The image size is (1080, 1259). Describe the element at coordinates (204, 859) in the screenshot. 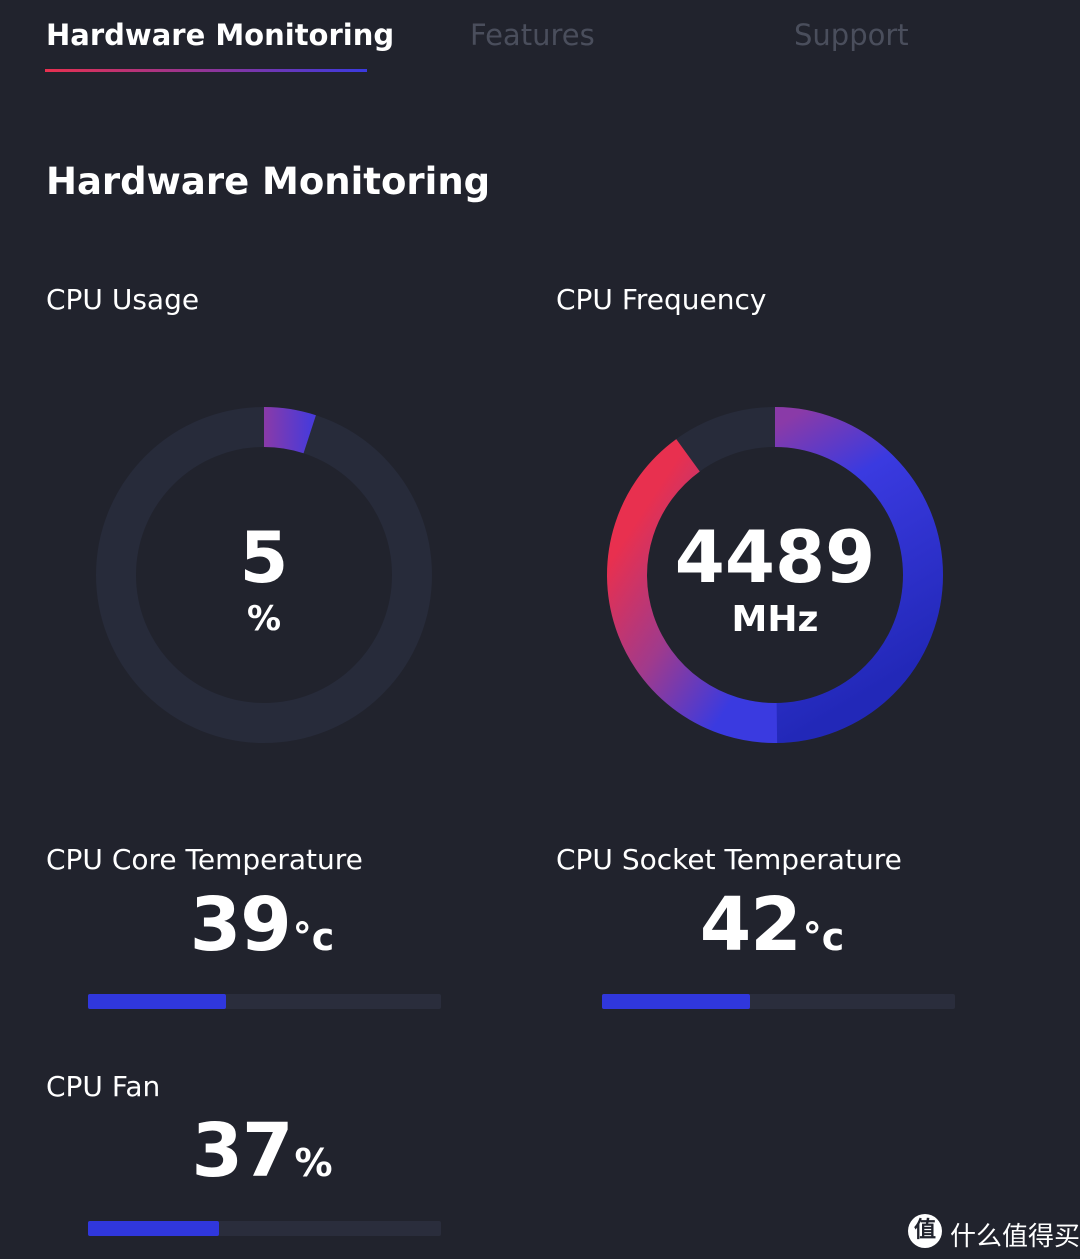

I see `cpu-core-temp-label: CPU Core Temperature` at that location.